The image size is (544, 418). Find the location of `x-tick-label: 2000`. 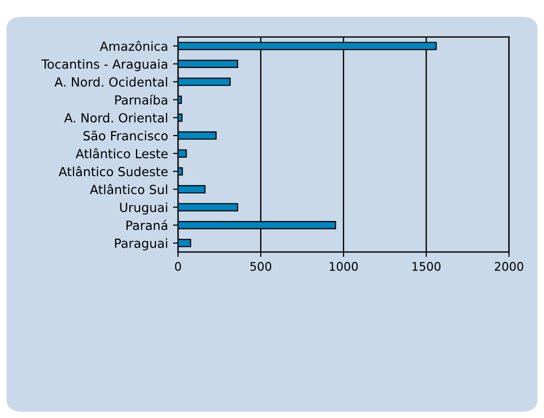

x-tick-label: 2000 is located at coordinates (509, 266).